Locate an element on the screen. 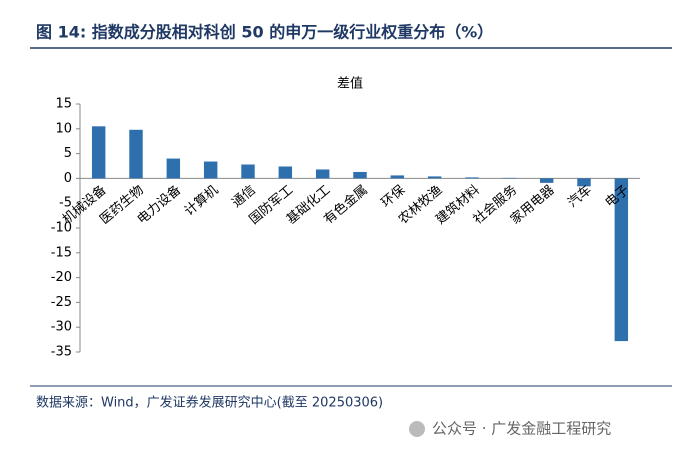 This screenshot has width=700, height=455. y-tick-label: 5 is located at coordinates (68, 153).